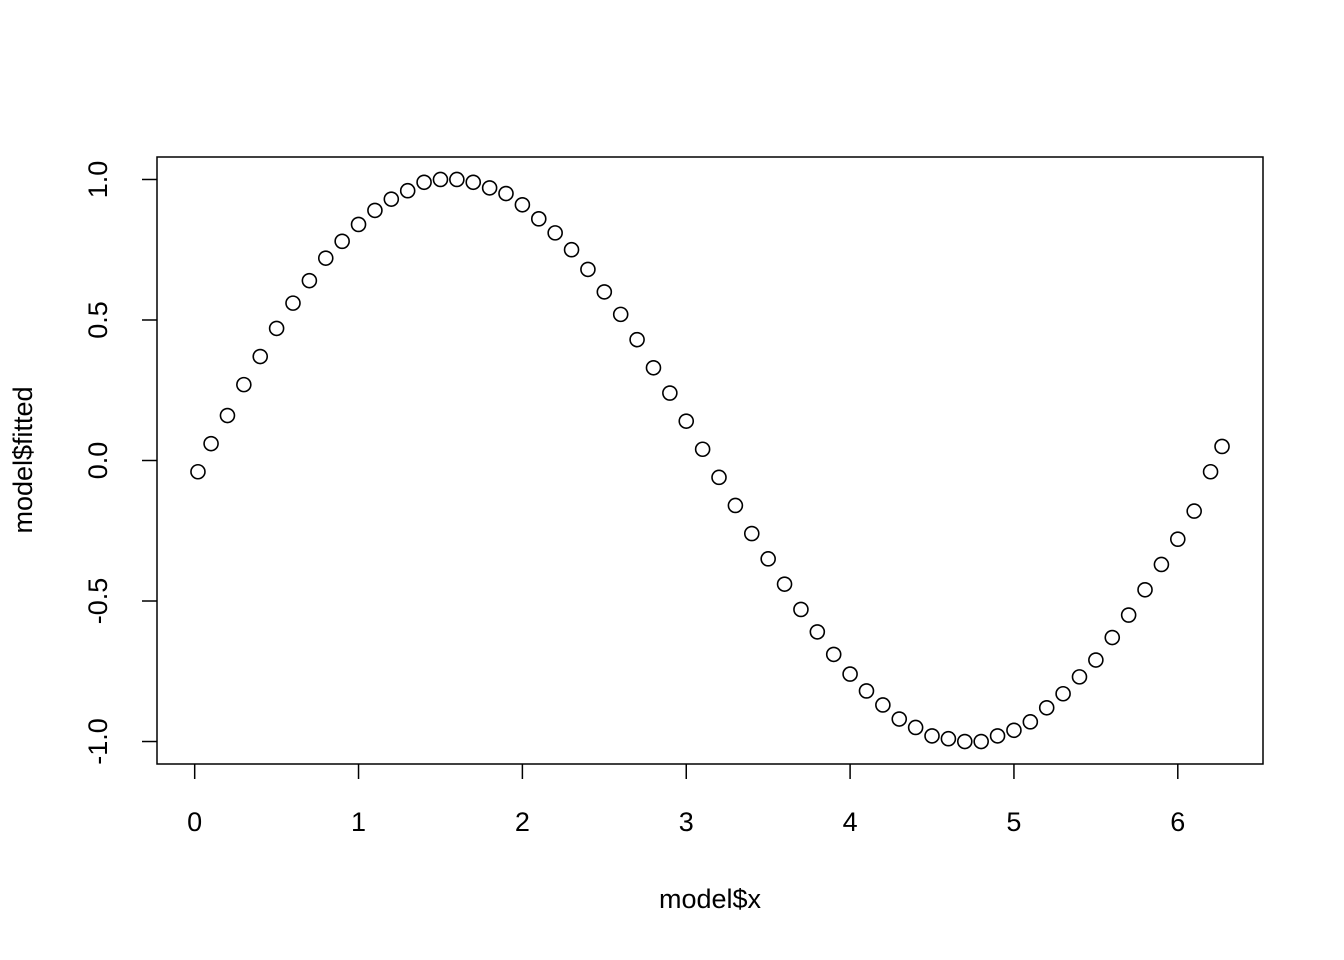 This screenshot has width=1344, height=960. Describe the element at coordinates (98, 601) in the screenshot. I see `y-tick-label: -0.5` at that location.